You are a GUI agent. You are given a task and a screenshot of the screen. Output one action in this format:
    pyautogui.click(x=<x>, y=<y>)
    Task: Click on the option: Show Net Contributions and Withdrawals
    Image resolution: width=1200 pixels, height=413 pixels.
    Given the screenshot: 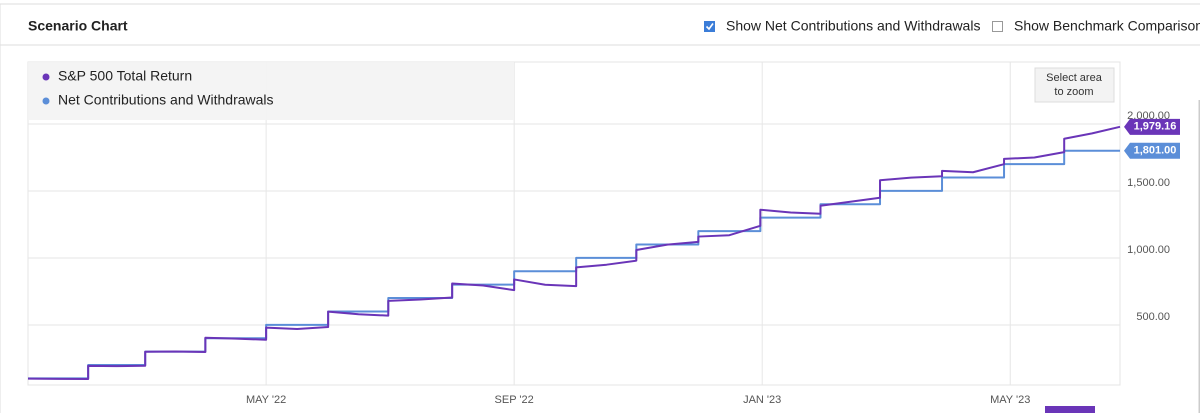 What is the action you would take?
    pyautogui.click(x=842, y=26)
    